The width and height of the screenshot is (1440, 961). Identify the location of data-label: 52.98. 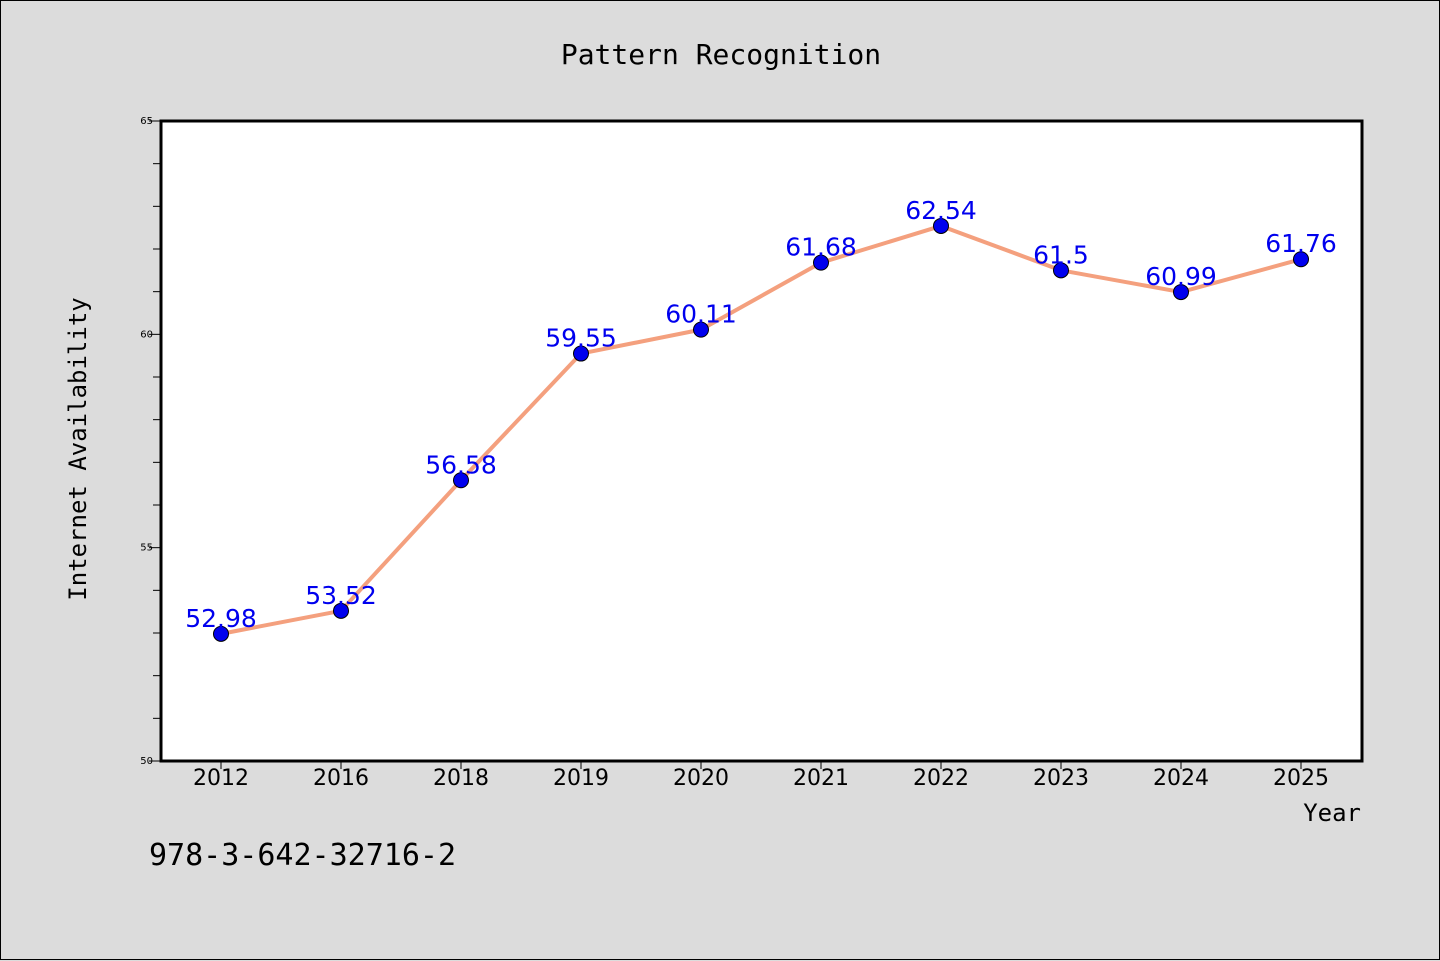
(221, 618).